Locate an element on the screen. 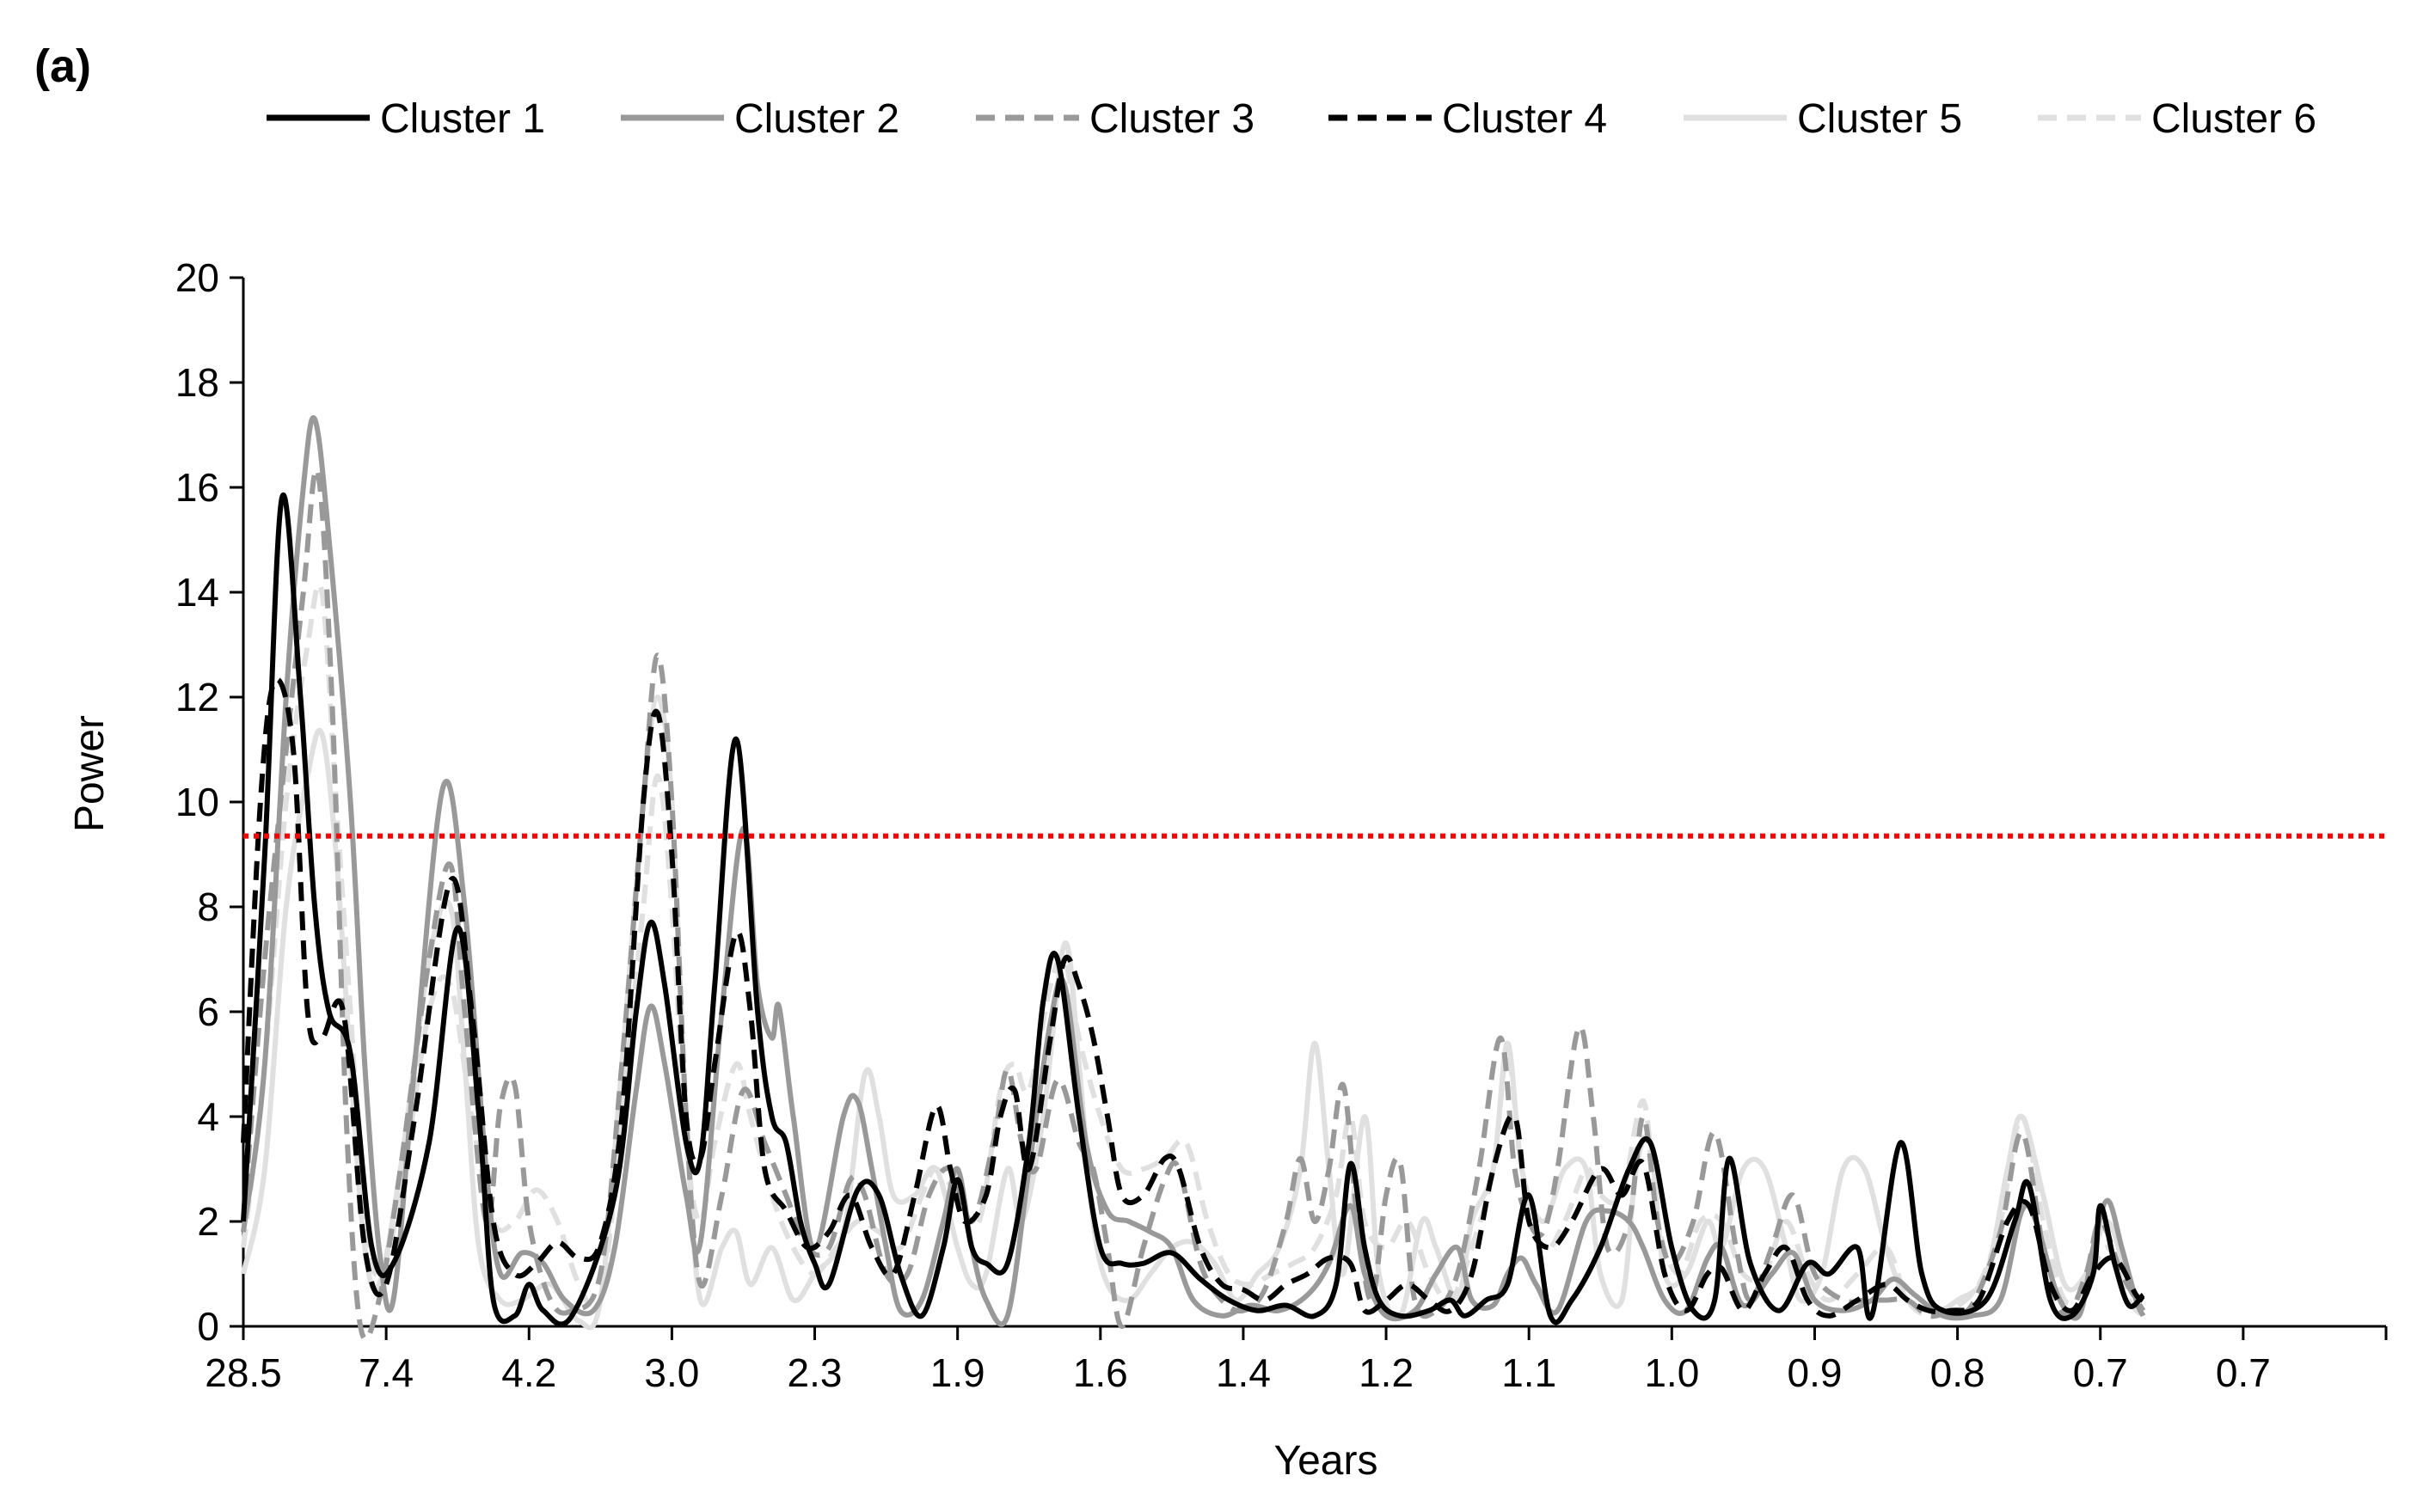  y-tick-label: 12 is located at coordinates (197, 697).